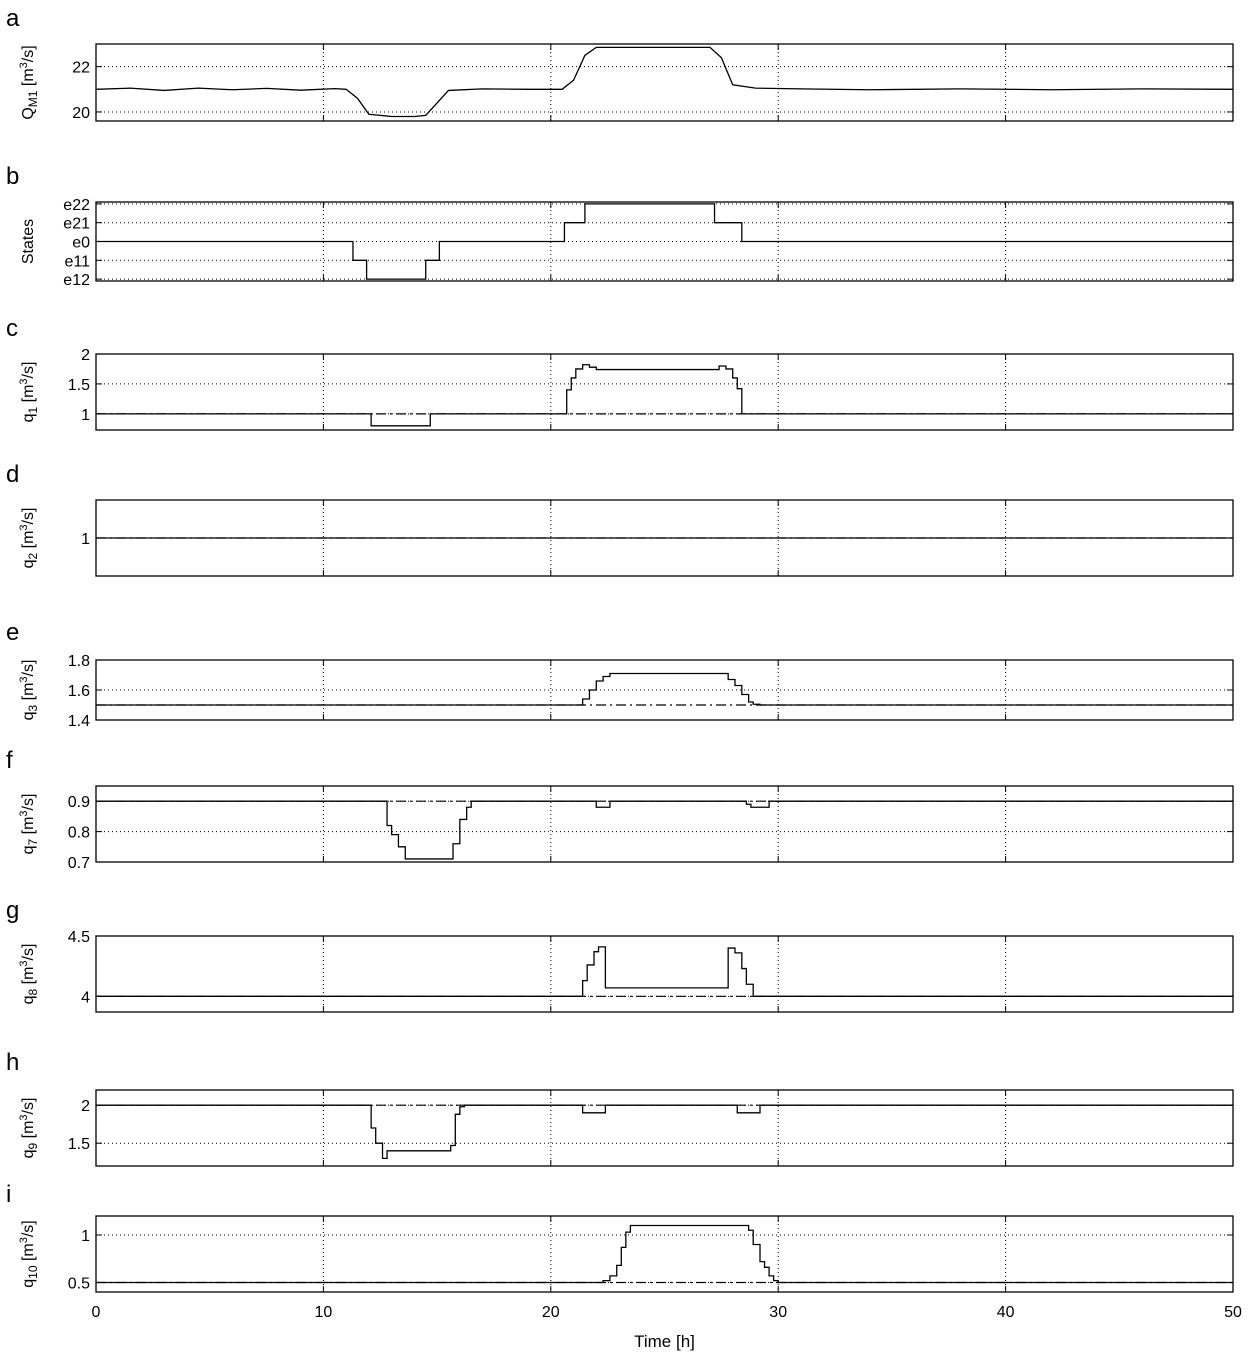  What do you see at coordinates (29, 824) in the screenshot?
I see `y-axis-label: q7 [m3/s]` at bounding box center [29, 824].